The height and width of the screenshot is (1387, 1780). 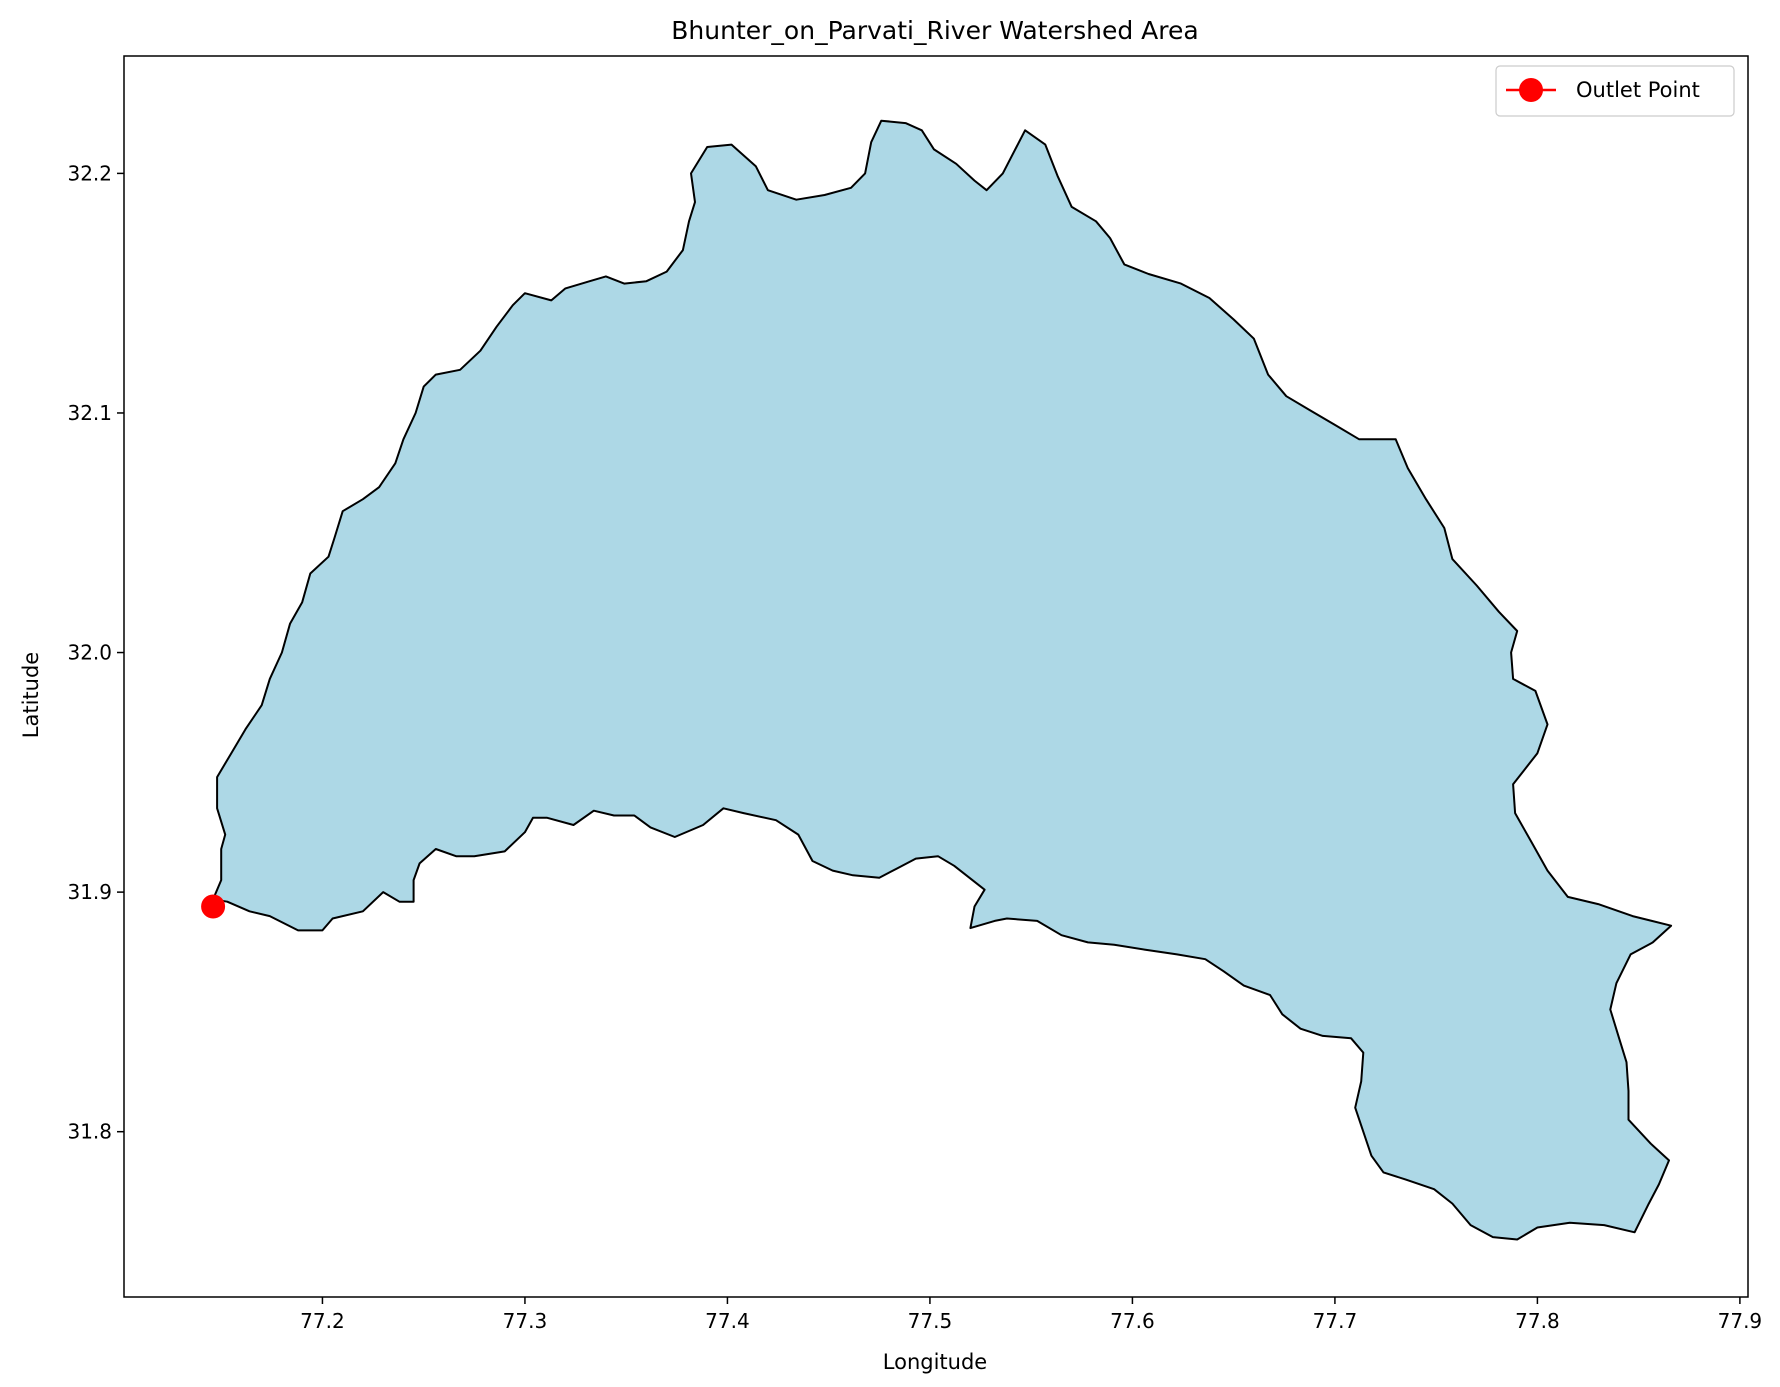 I want to click on x-tick-label: 77.8, so click(x=1537, y=1321).